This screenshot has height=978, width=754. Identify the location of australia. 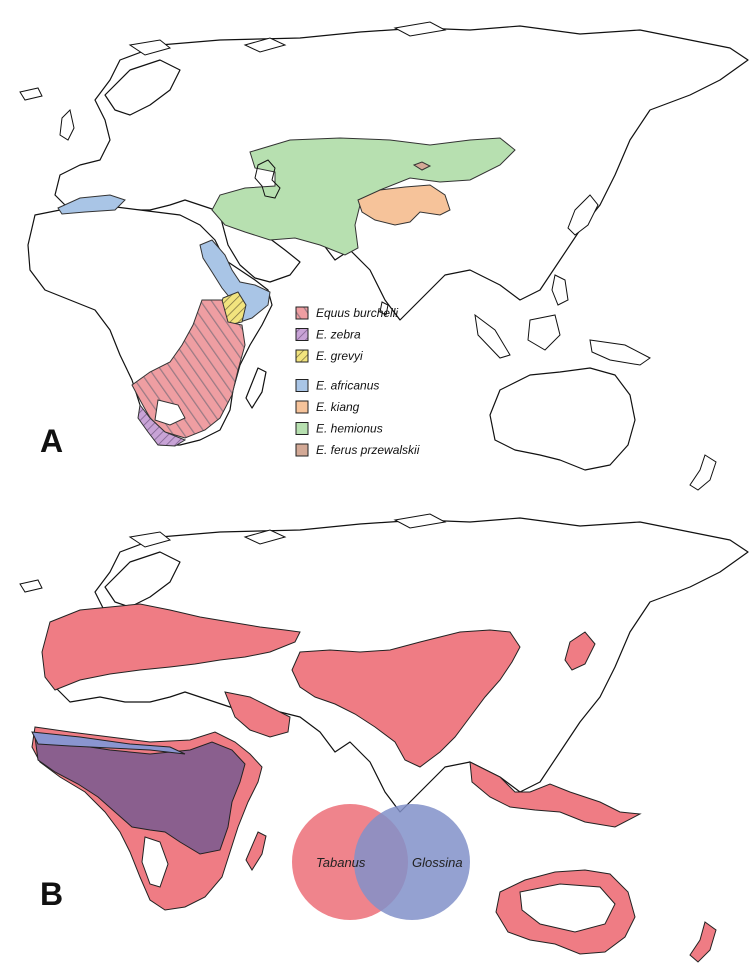
(562, 419).